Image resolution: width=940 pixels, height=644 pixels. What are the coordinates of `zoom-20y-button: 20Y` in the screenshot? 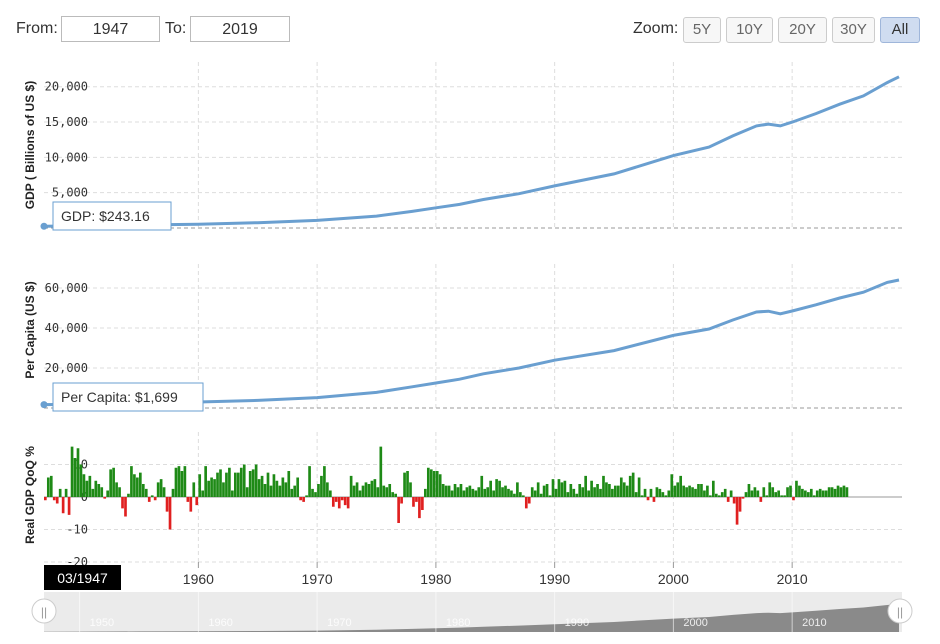 It's located at (802, 30).